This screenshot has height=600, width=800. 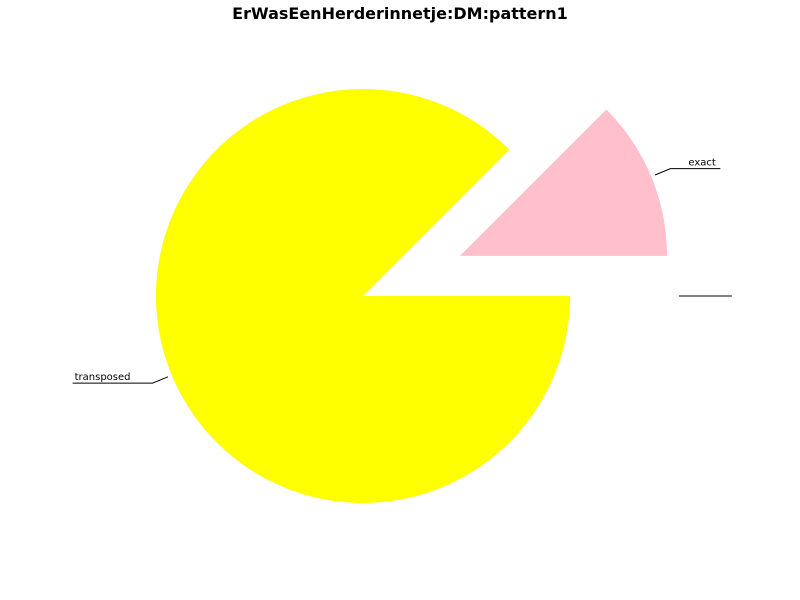 What do you see at coordinates (687, 172) in the screenshot?
I see `leader-line-exact` at bounding box center [687, 172].